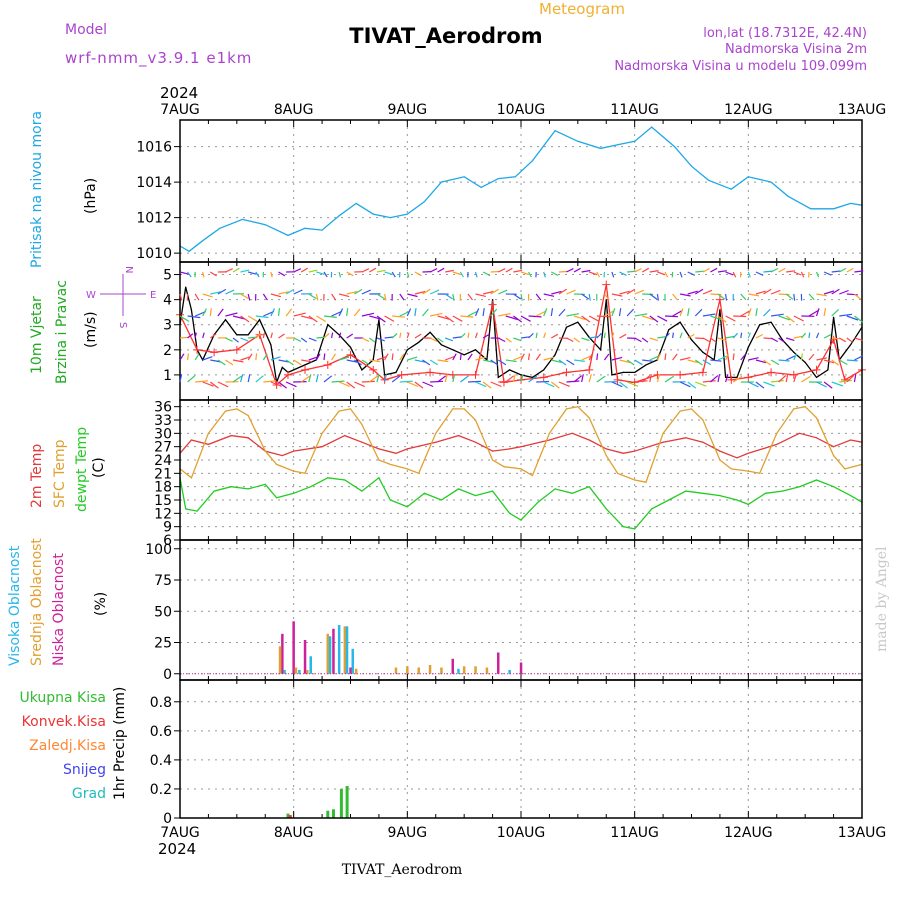  I want to click on cloud-ytick-label: 0, so click(167, 675).